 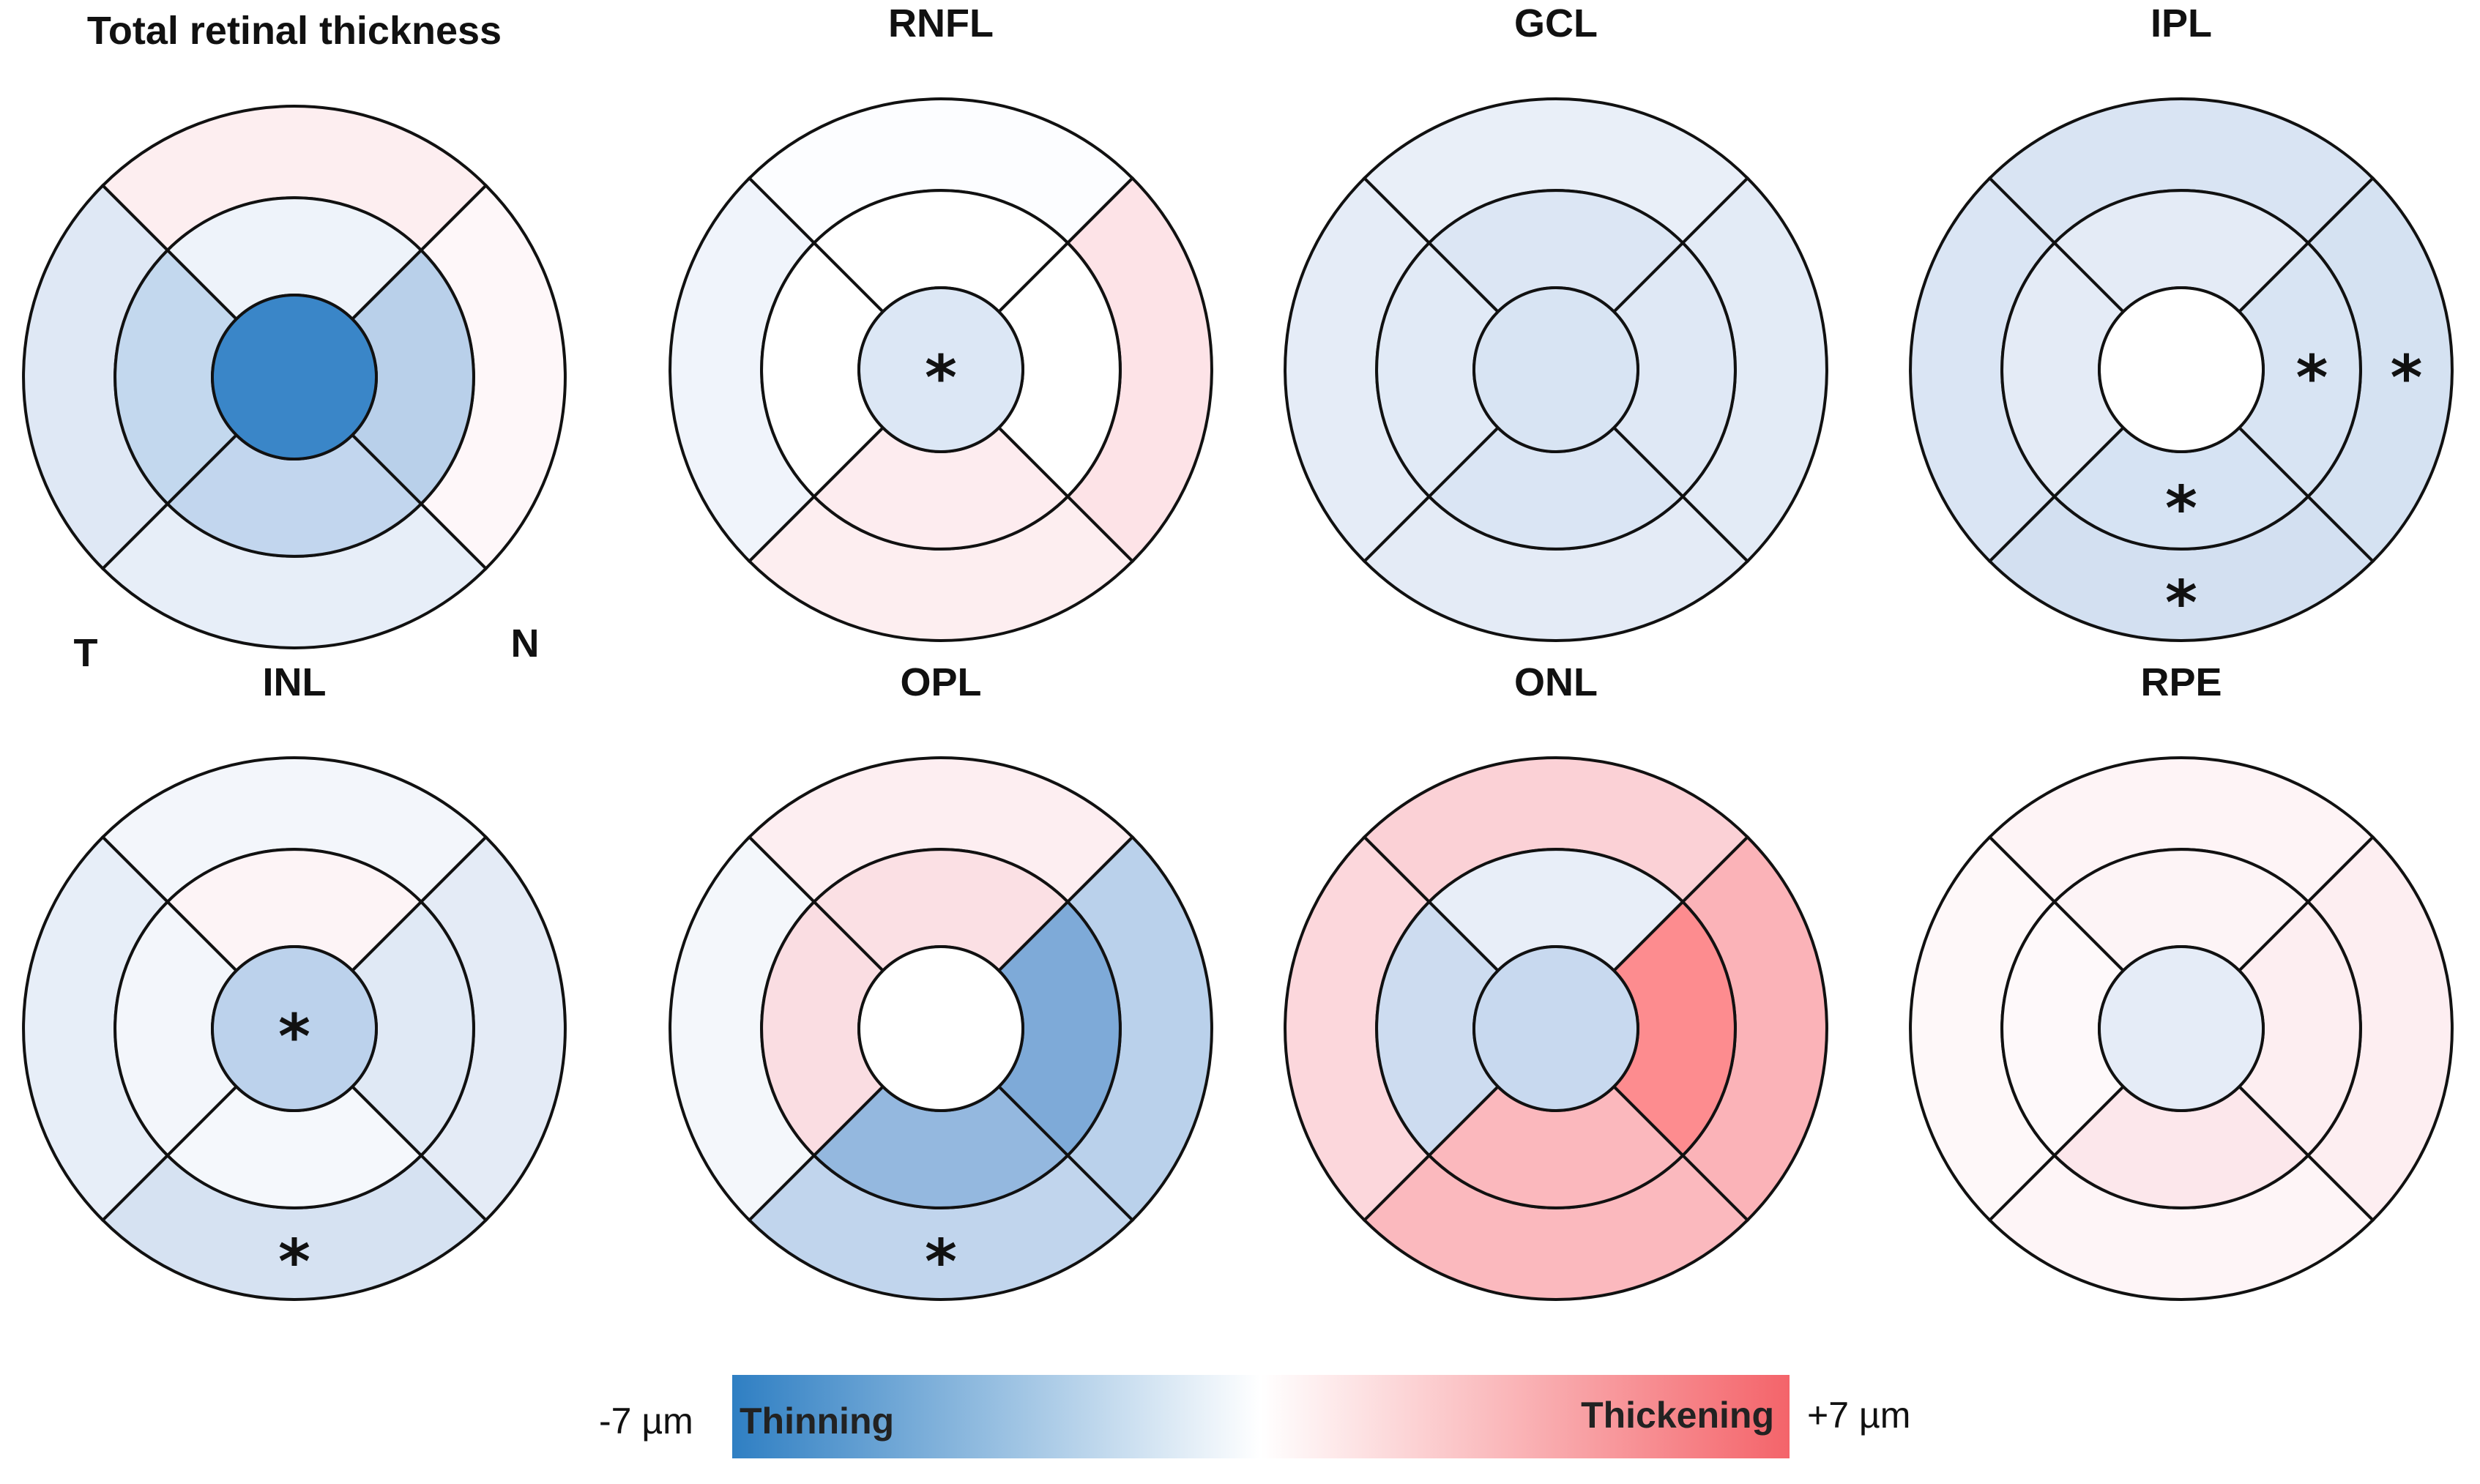 I want to click on diagram-onl: ONL, so click(x=1556, y=980).